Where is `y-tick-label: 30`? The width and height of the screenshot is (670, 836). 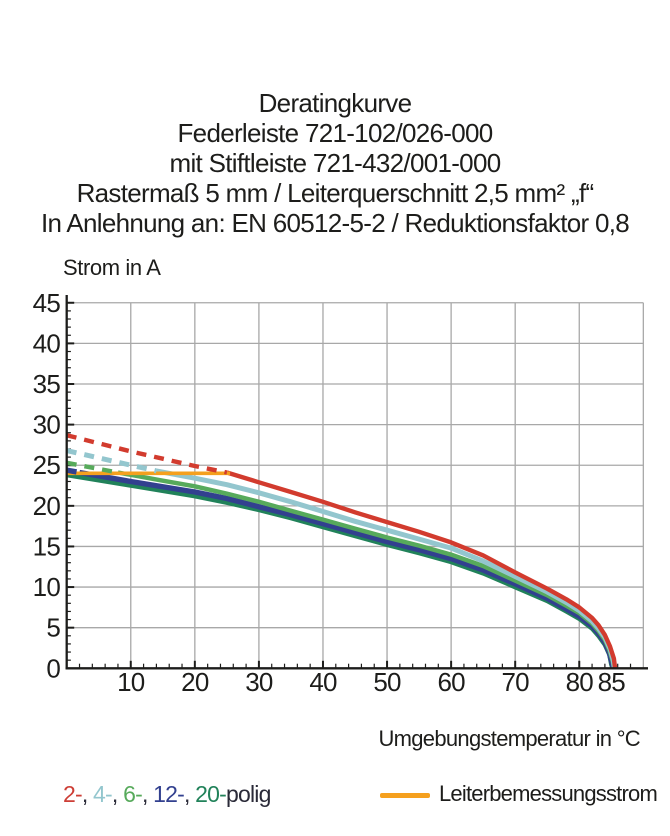 y-tick-label: 30 is located at coordinates (47, 425).